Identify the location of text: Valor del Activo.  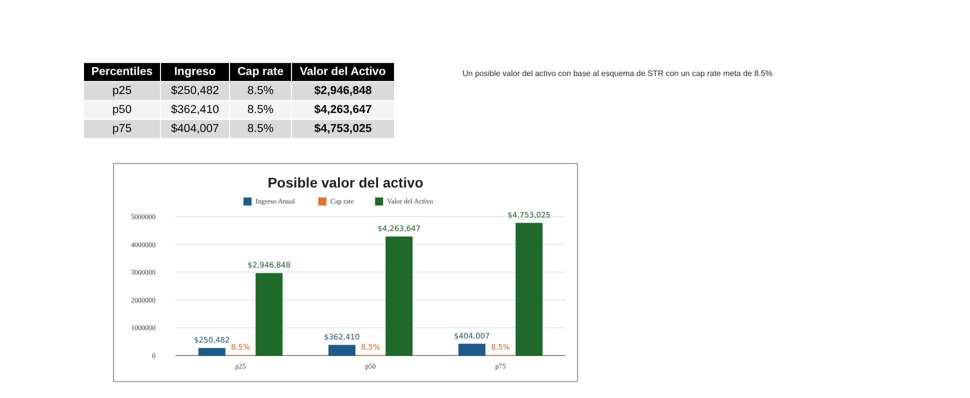
(343, 72).